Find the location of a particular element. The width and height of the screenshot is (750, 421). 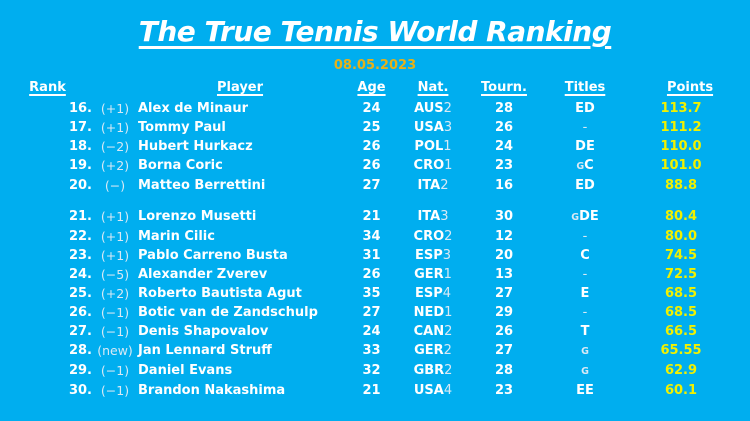

nationality: ITA3 is located at coordinates (433, 217).